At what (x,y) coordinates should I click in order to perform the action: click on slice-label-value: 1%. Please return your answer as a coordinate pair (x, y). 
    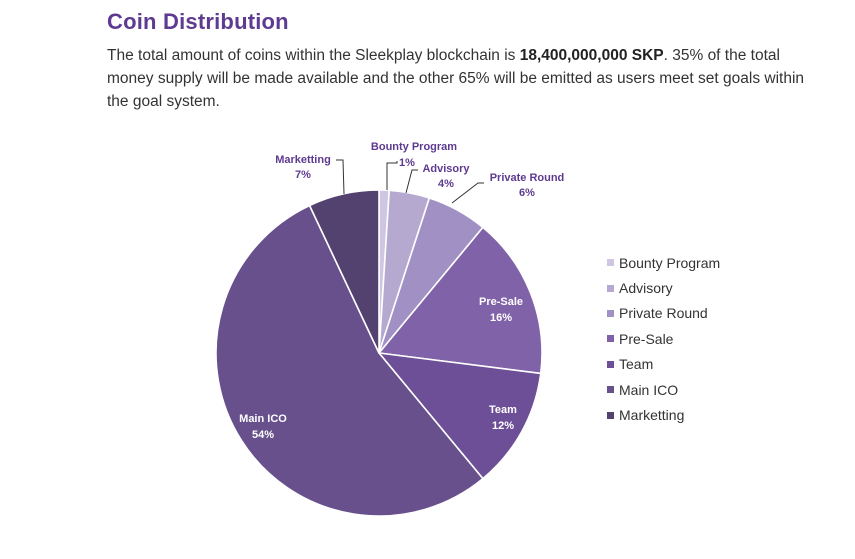
    Looking at the image, I should click on (407, 163).